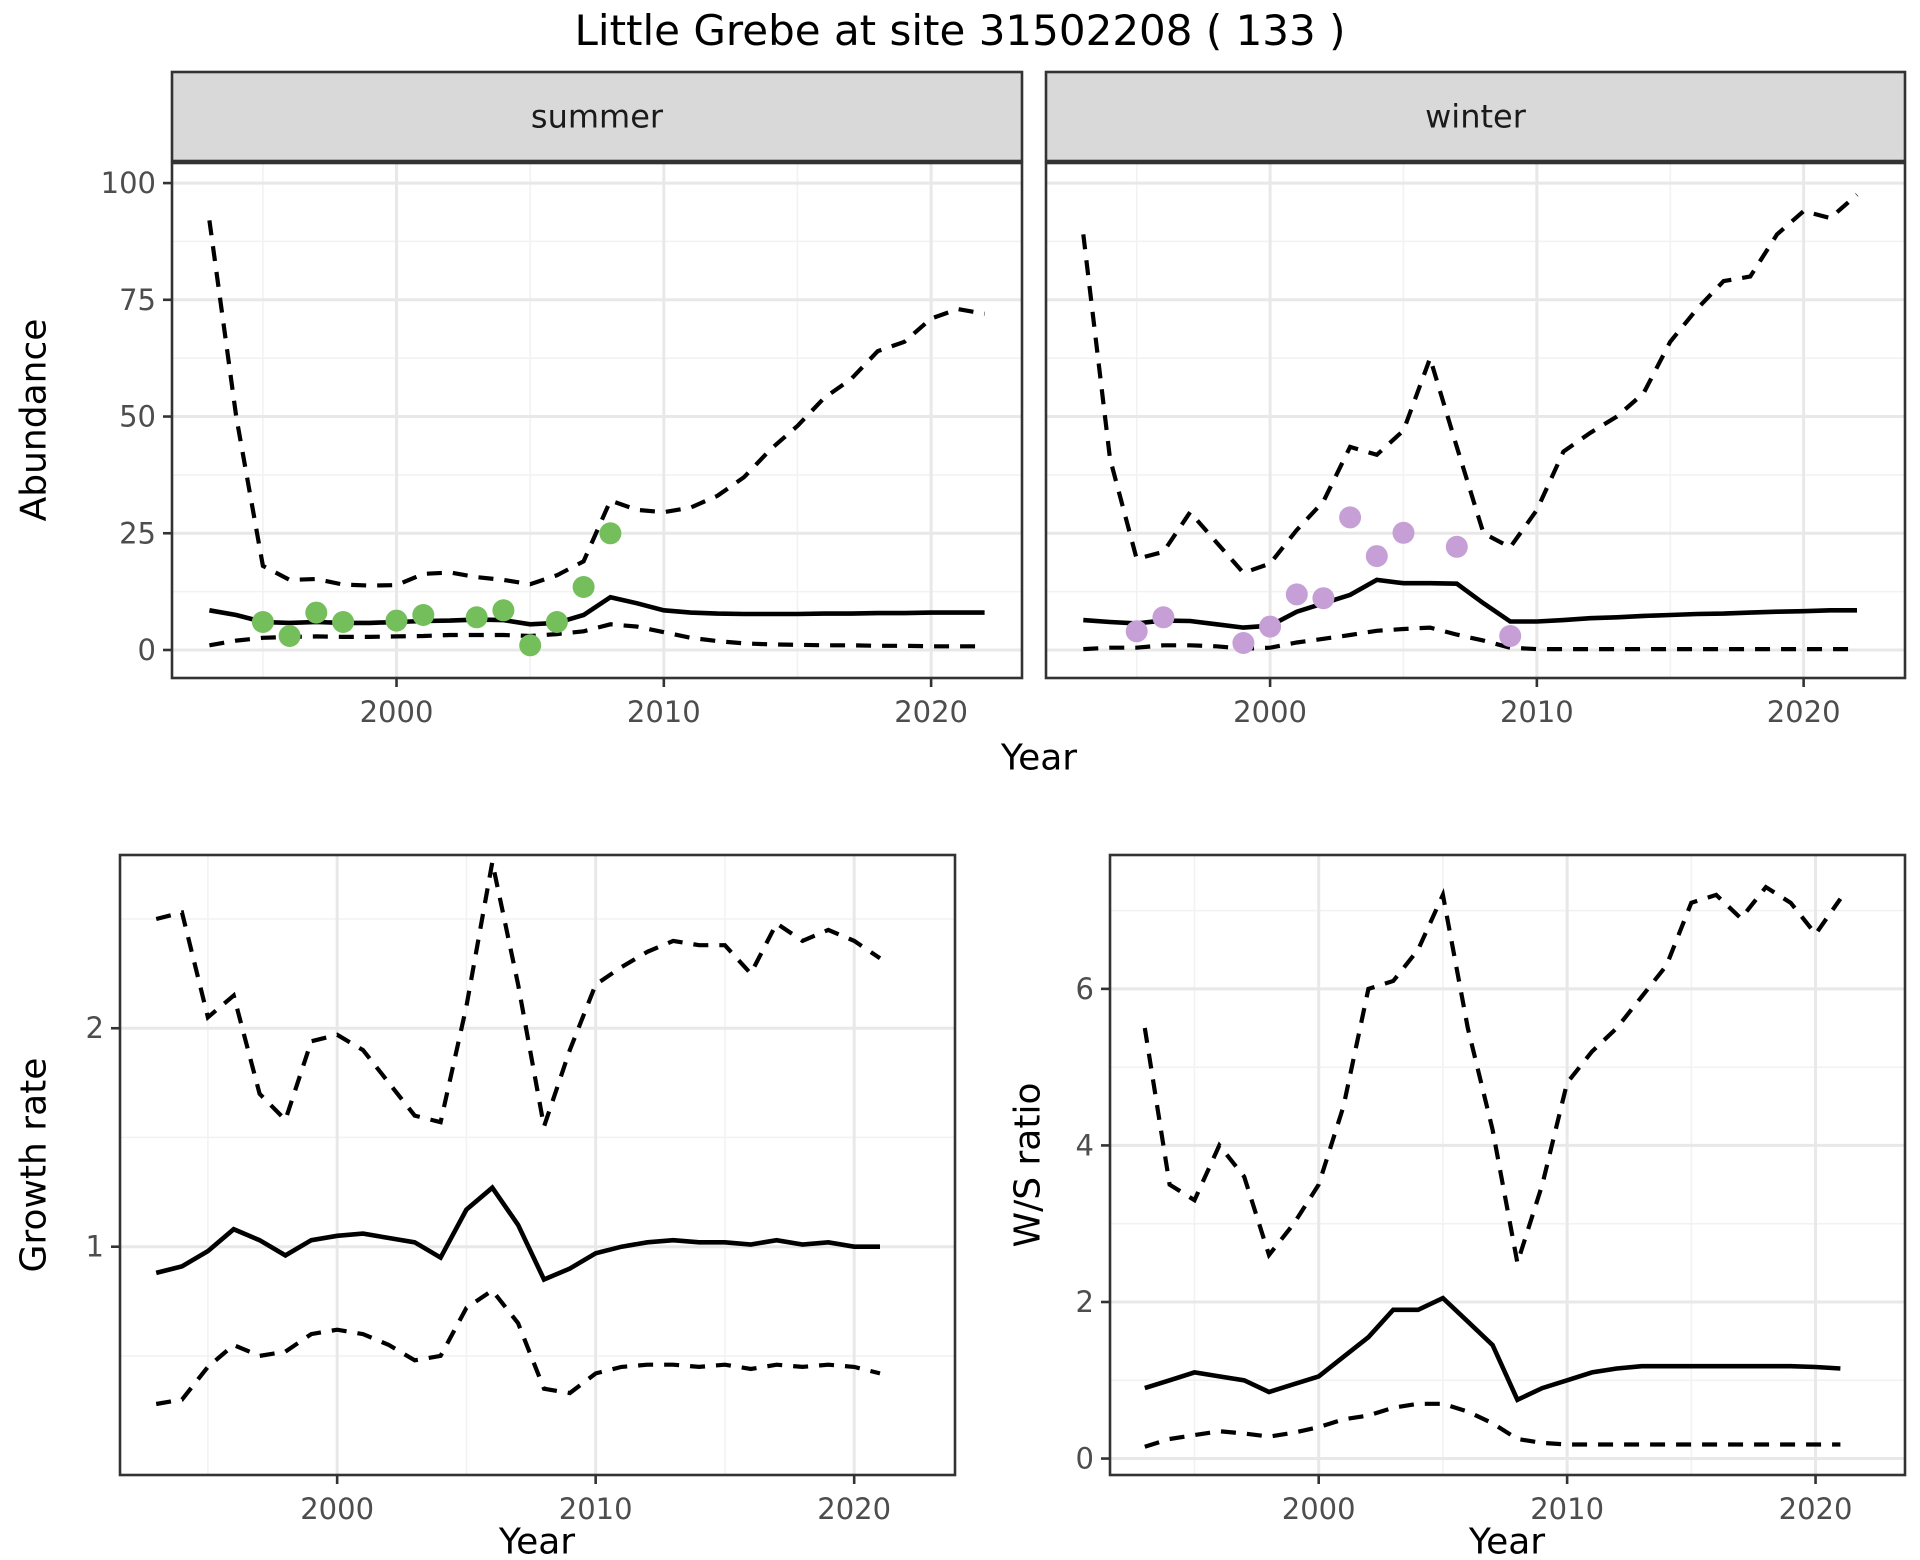  Describe the element at coordinates (1085, 989) in the screenshot. I see `y-tick-label: 6` at that location.